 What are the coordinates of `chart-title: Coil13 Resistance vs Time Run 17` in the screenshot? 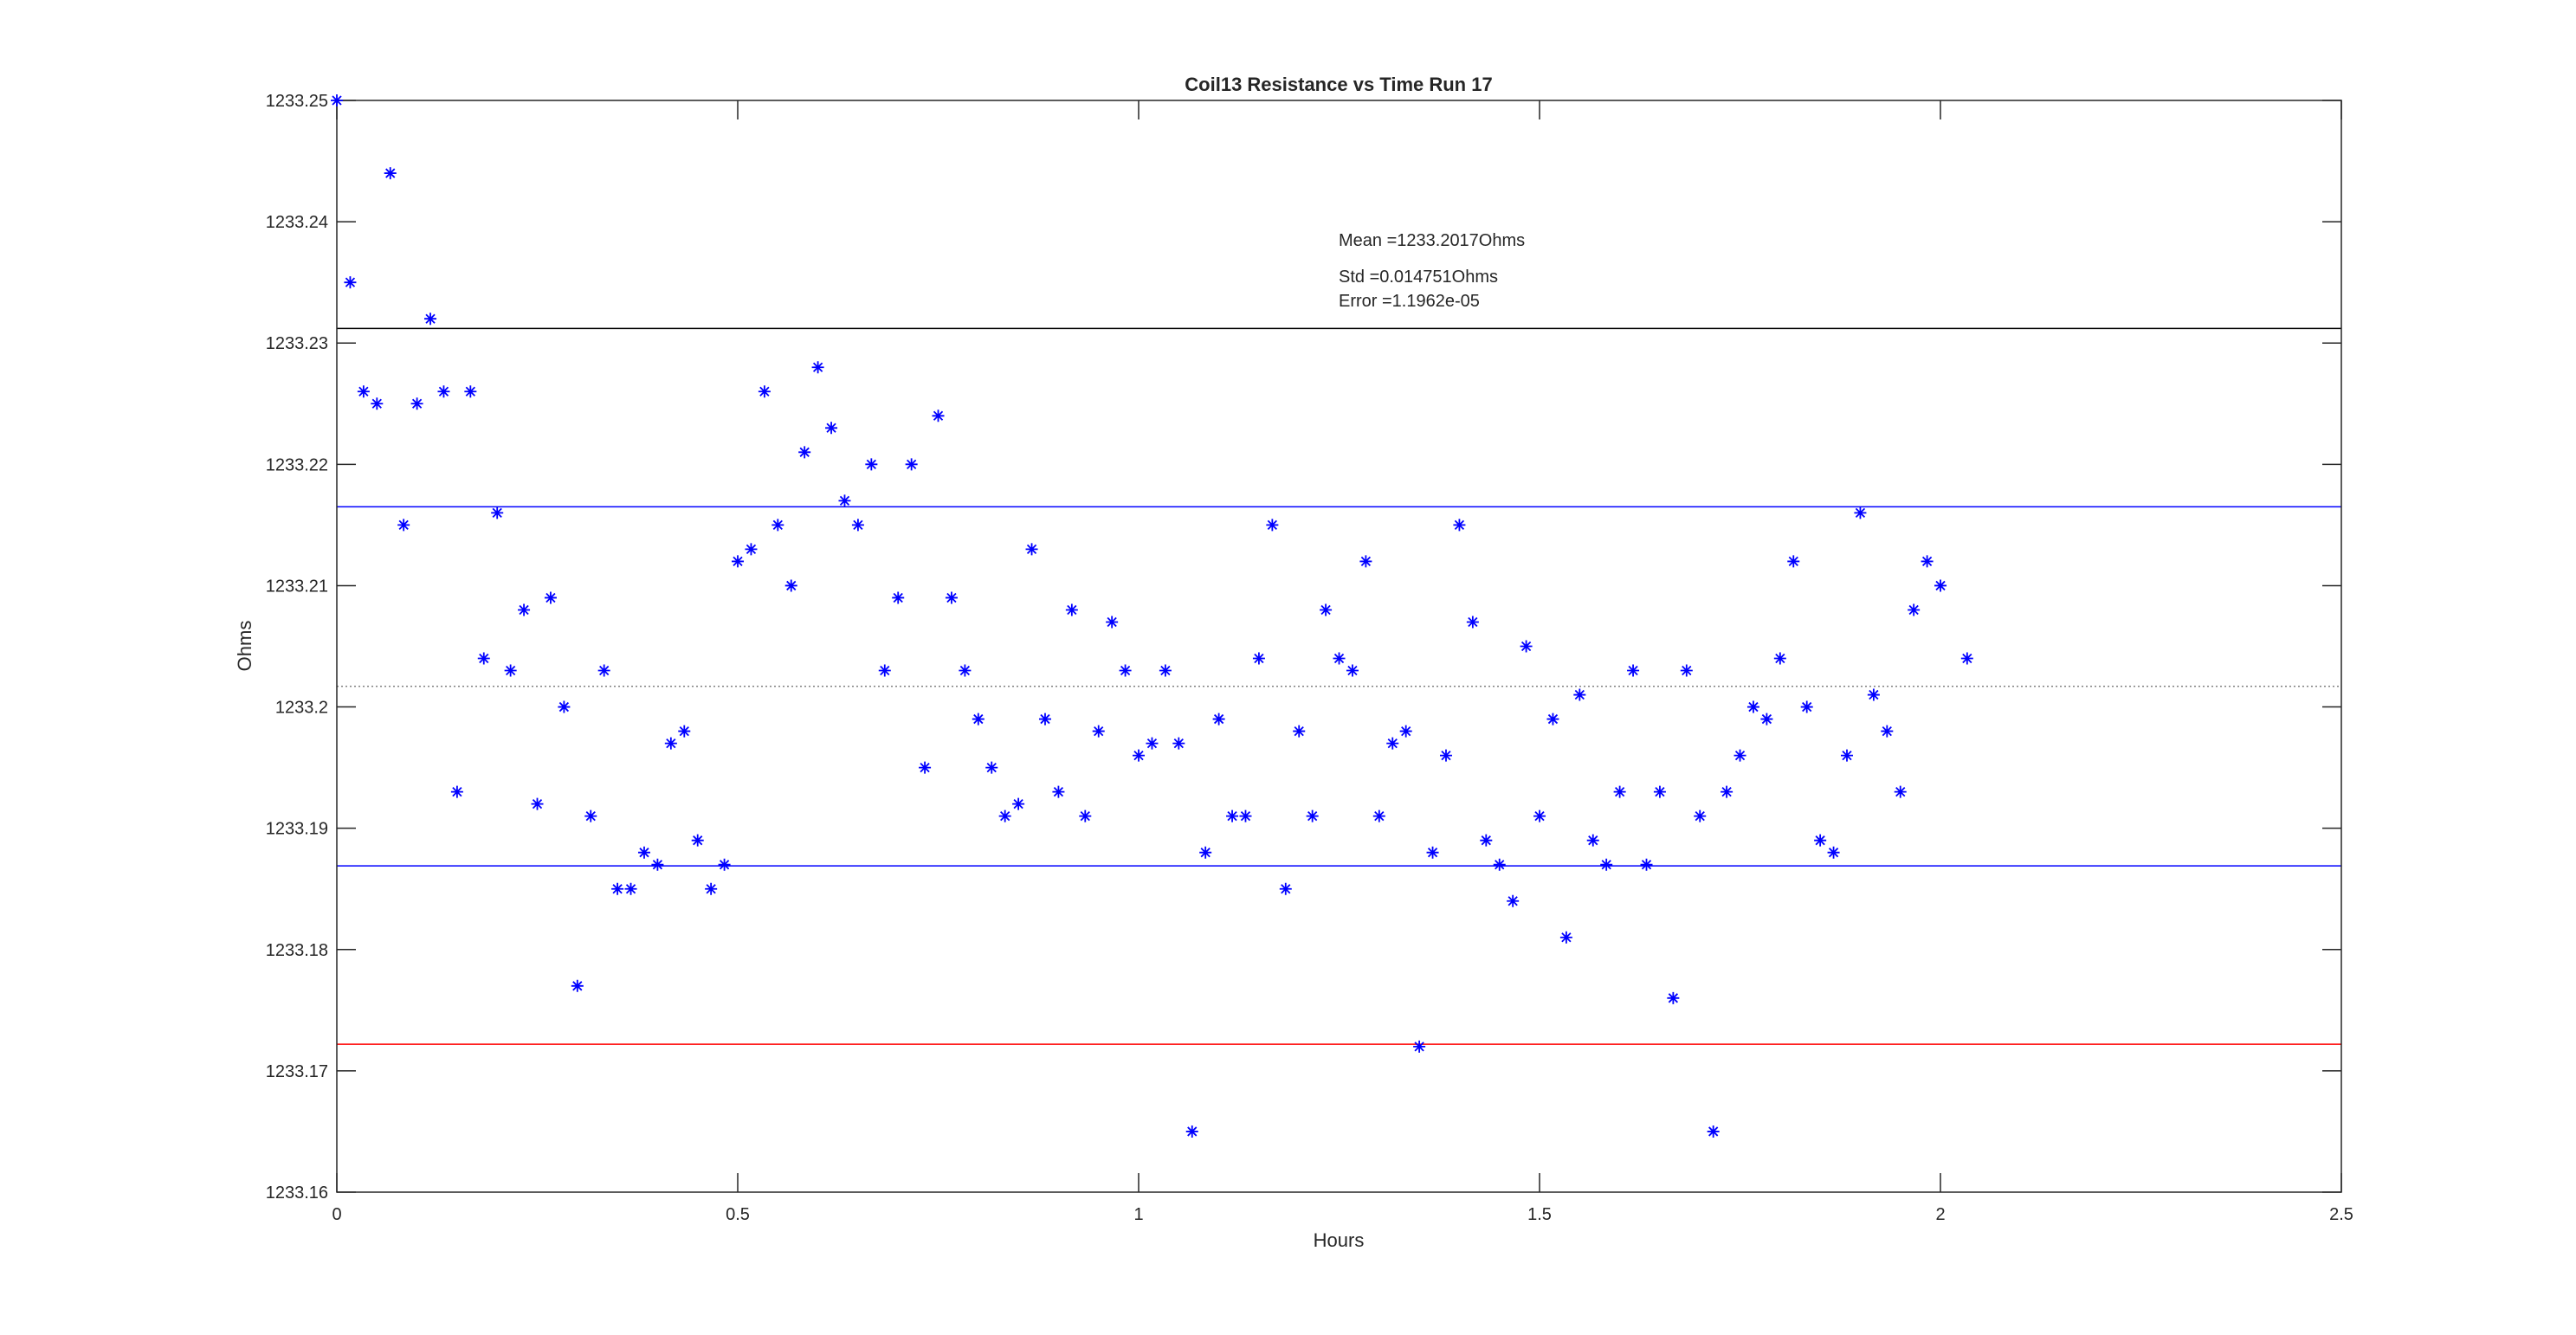 It's located at (1338, 85).